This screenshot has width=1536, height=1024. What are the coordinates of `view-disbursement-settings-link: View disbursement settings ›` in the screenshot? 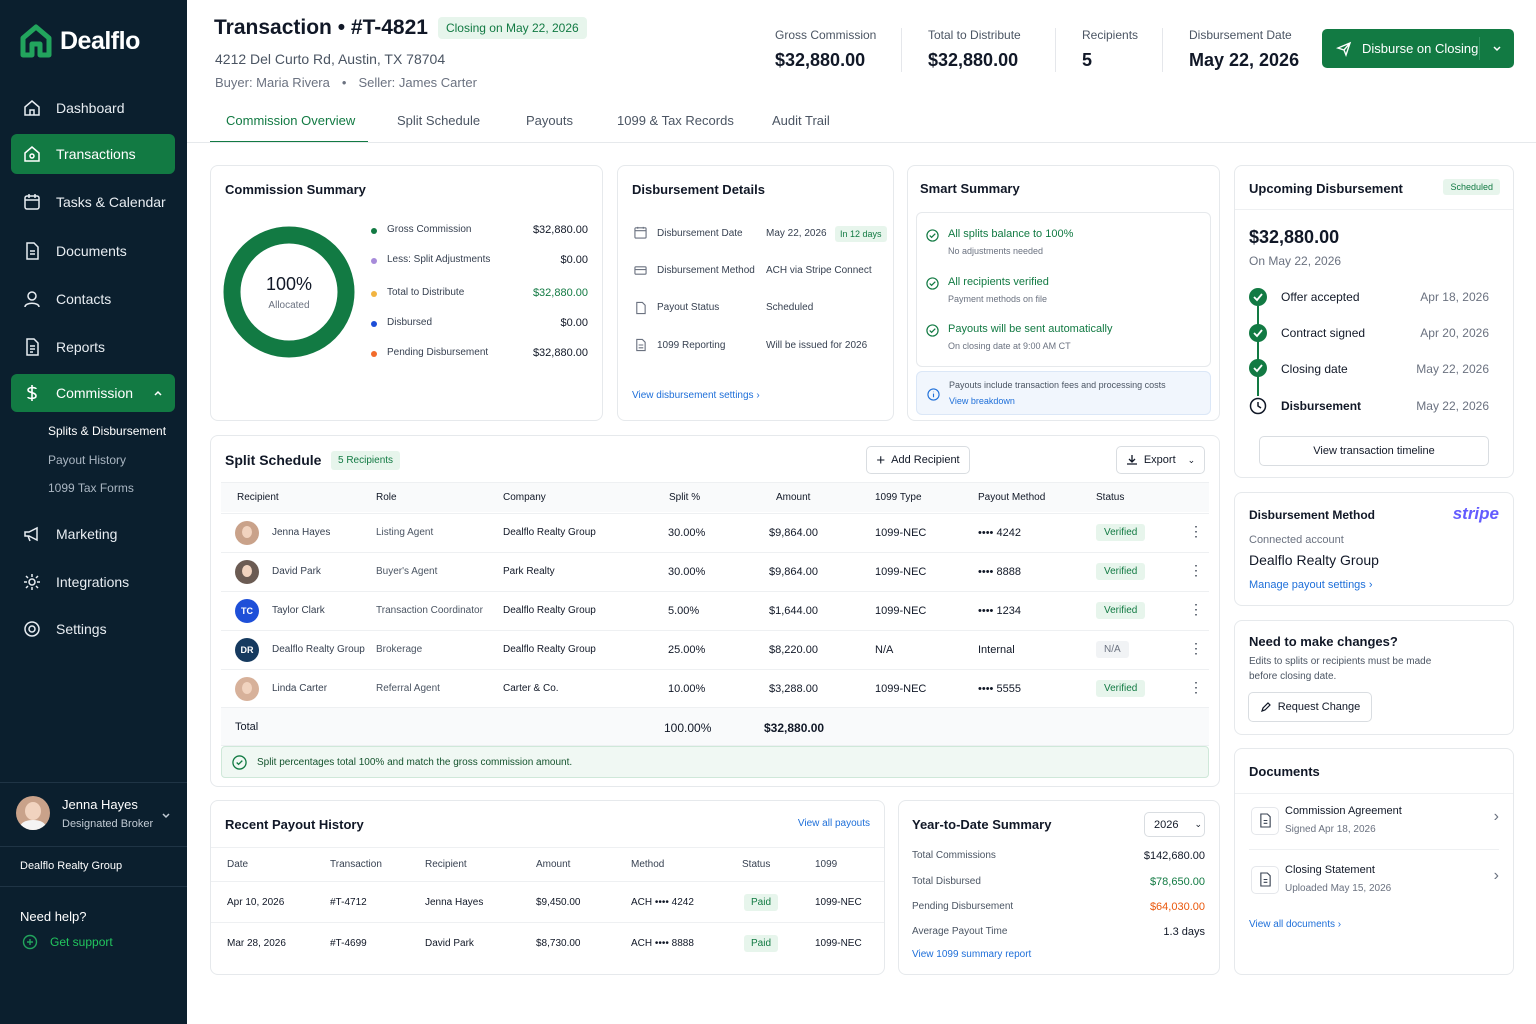 It's located at (696, 395).